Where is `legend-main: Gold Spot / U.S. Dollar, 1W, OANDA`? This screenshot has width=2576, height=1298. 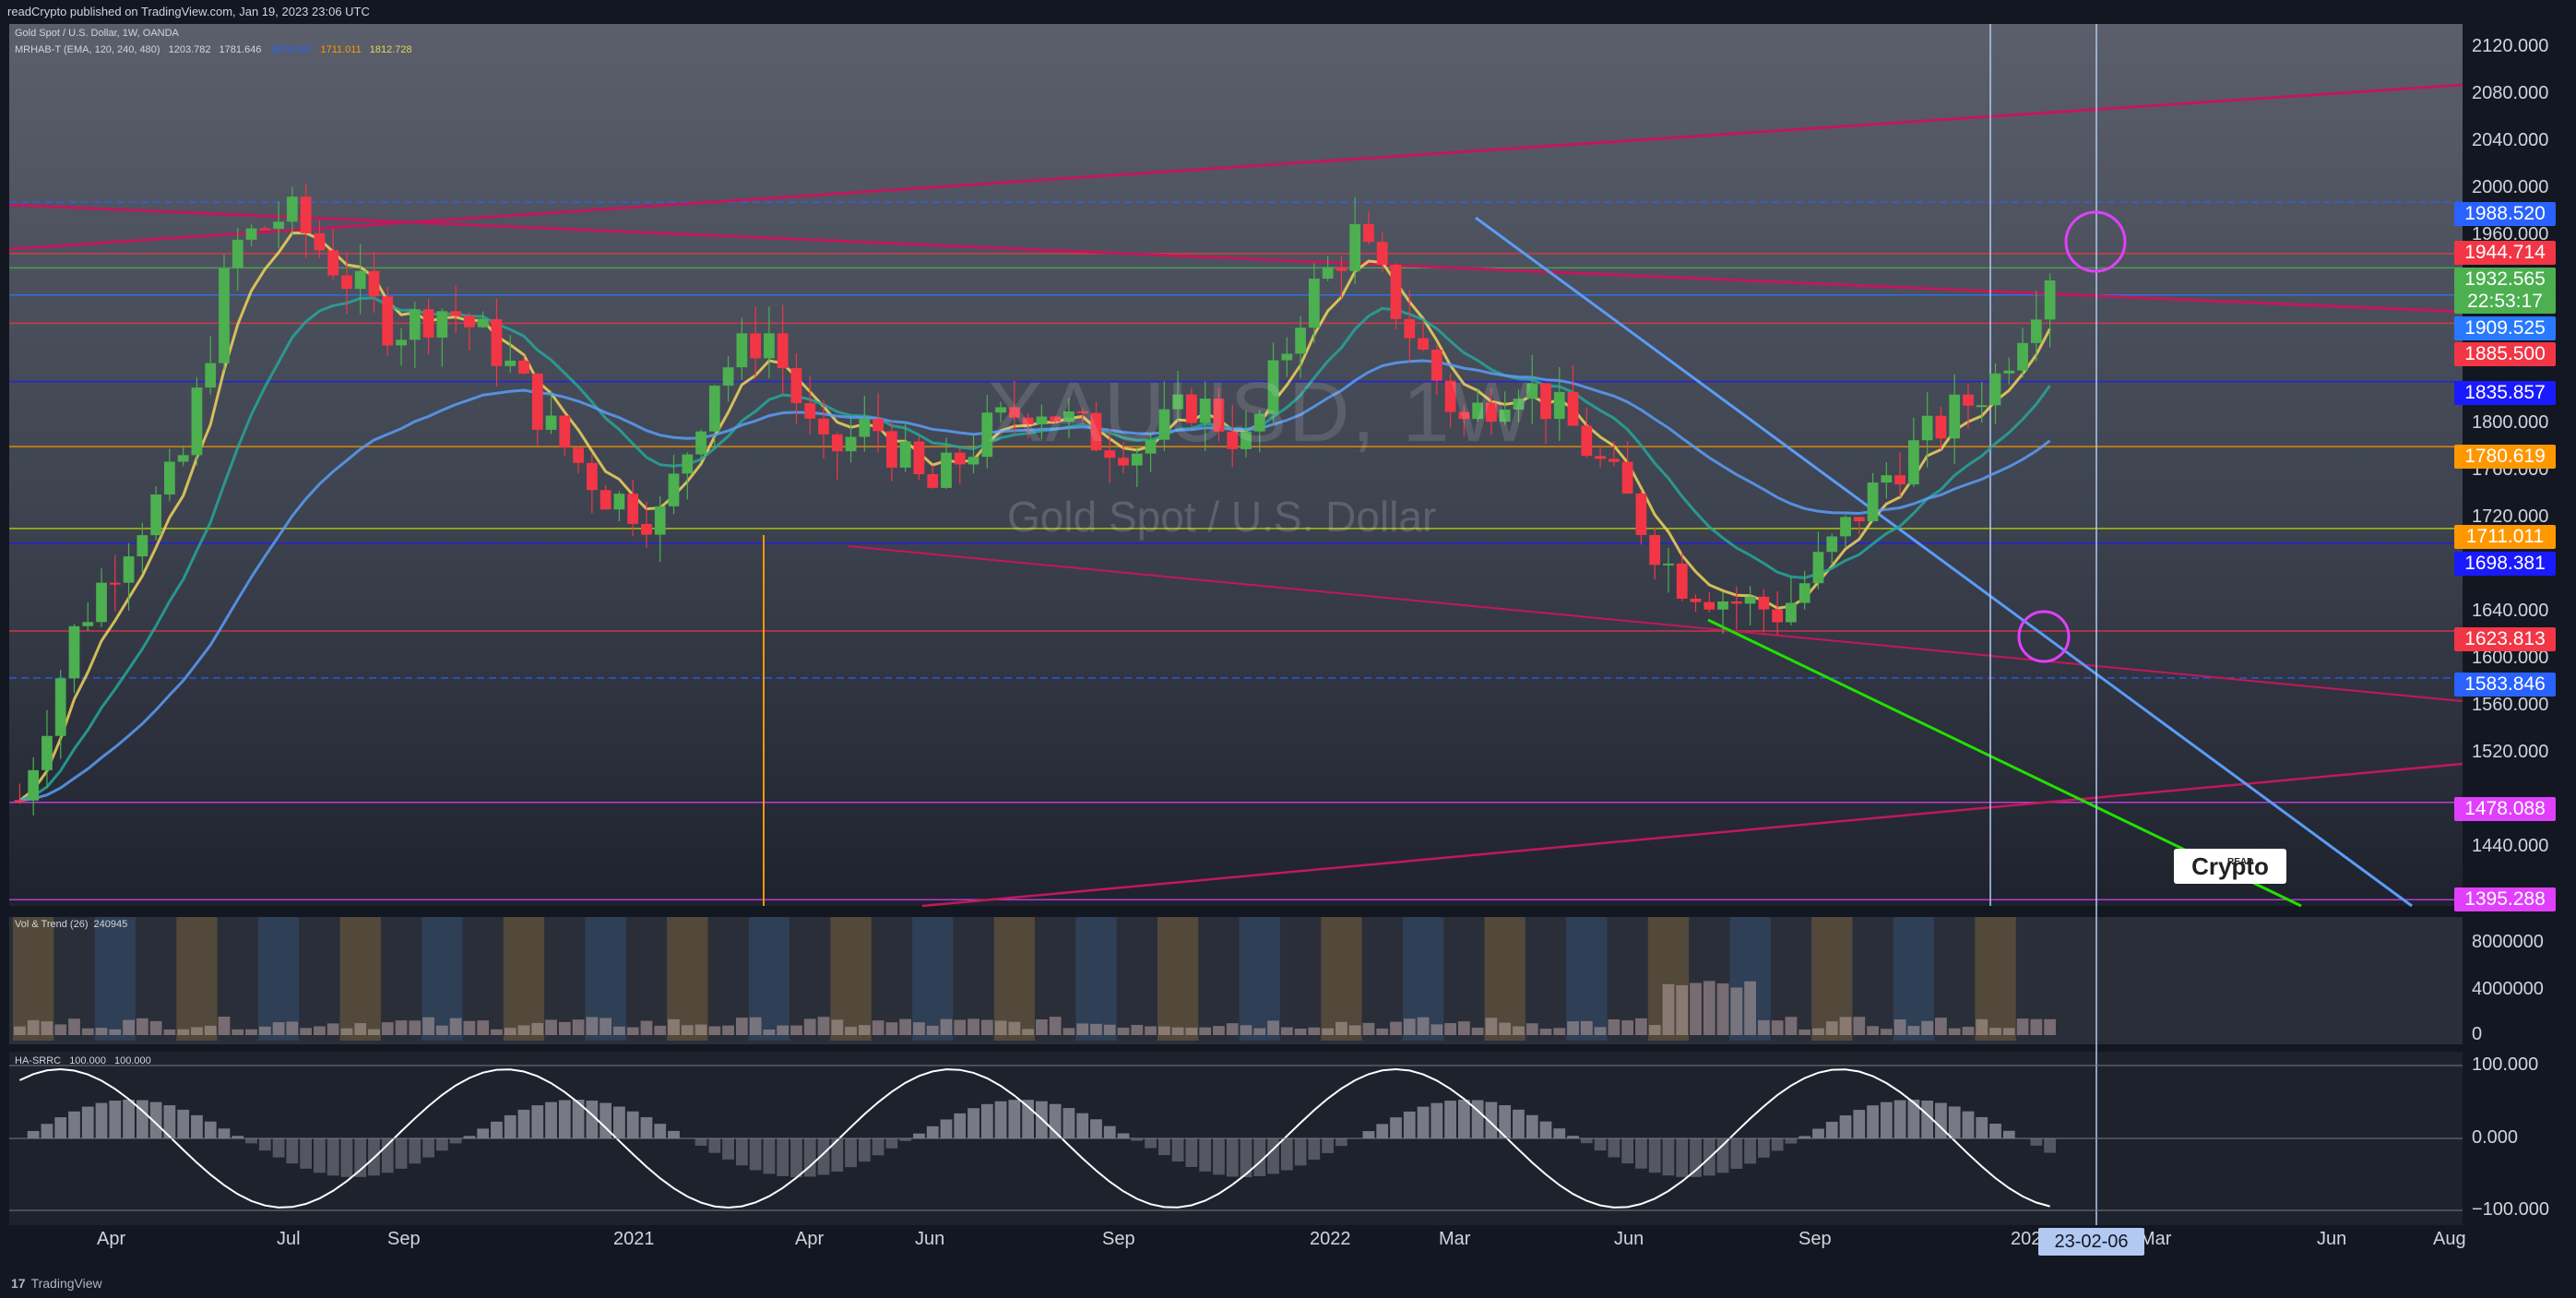 legend-main: Gold Spot / U.S. Dollar, 1W, OANDA is located at coordinates (97, 33).